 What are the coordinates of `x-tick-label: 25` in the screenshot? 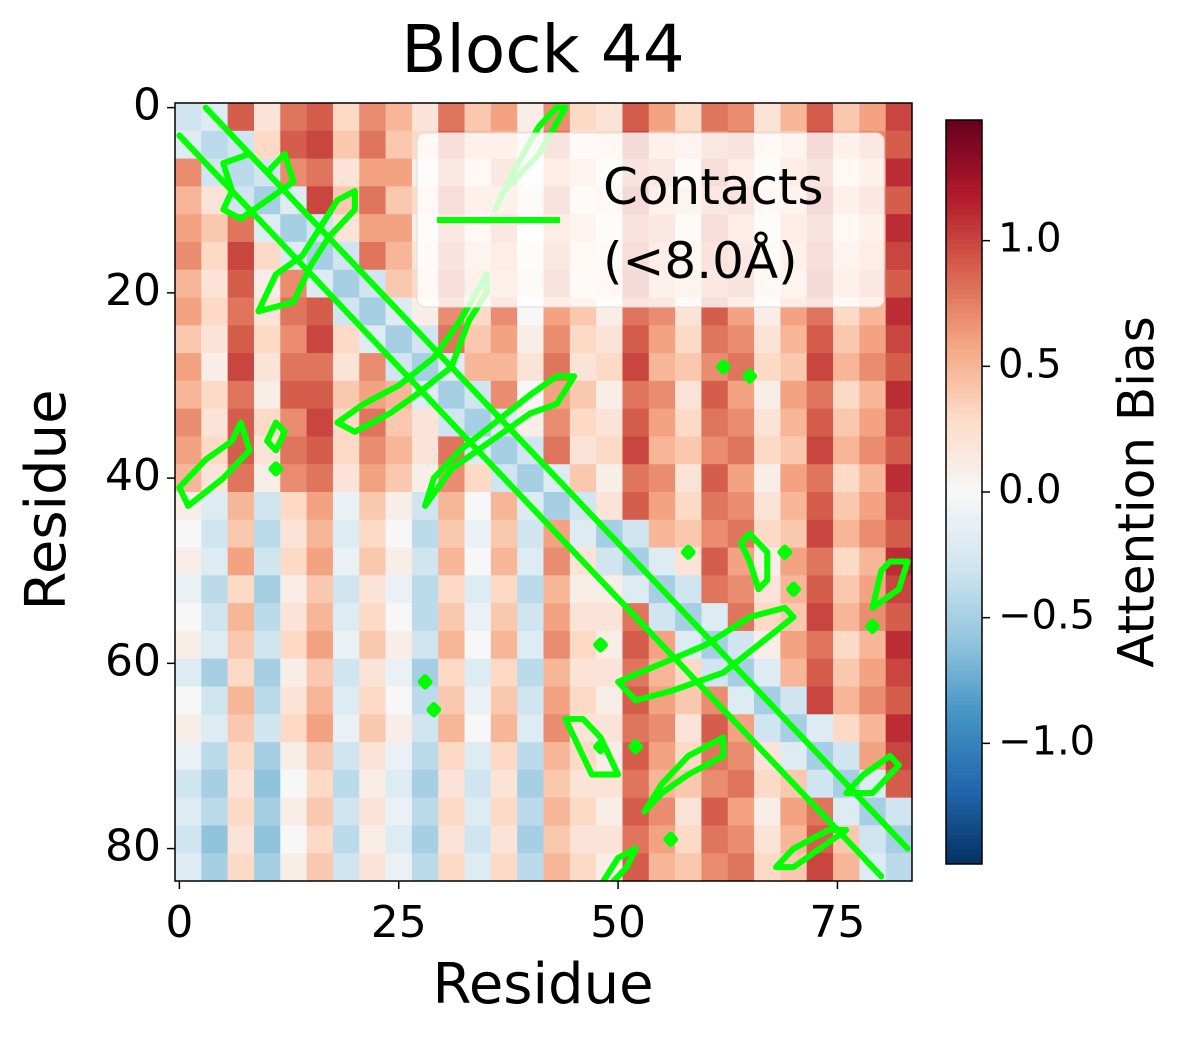 It's located at (399, 922).